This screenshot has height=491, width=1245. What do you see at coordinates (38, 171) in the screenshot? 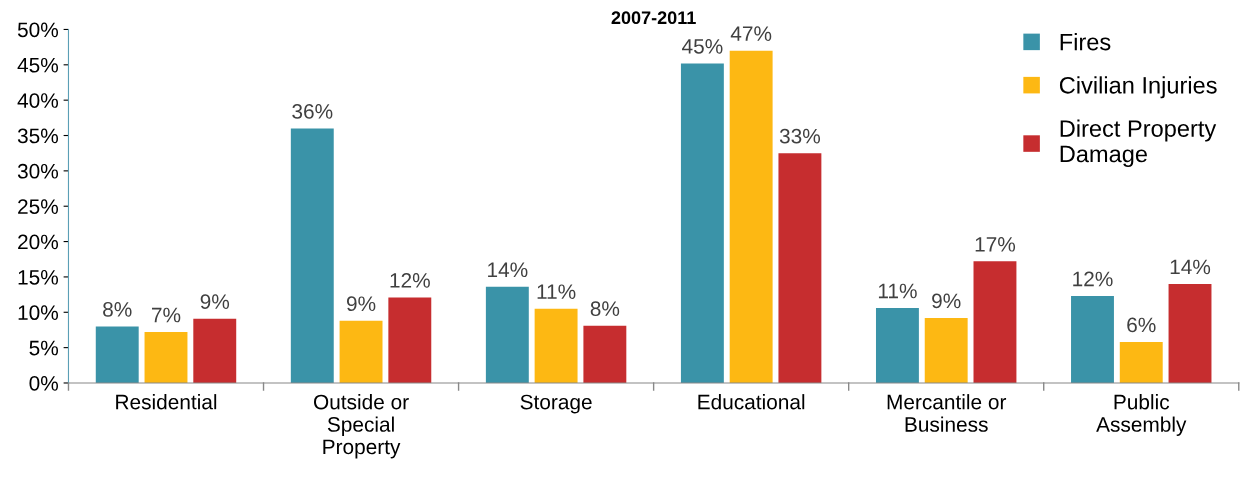
I see `y-tick-label: 30%` at bounding box center [38, 171].